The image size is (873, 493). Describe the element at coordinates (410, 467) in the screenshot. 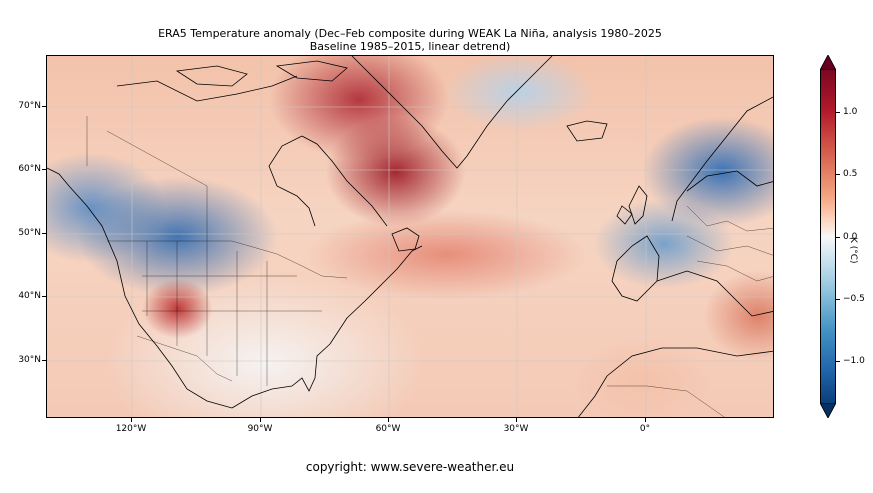

I see `copyright-footer: copyright: www.severe-weather.eu` at that location.